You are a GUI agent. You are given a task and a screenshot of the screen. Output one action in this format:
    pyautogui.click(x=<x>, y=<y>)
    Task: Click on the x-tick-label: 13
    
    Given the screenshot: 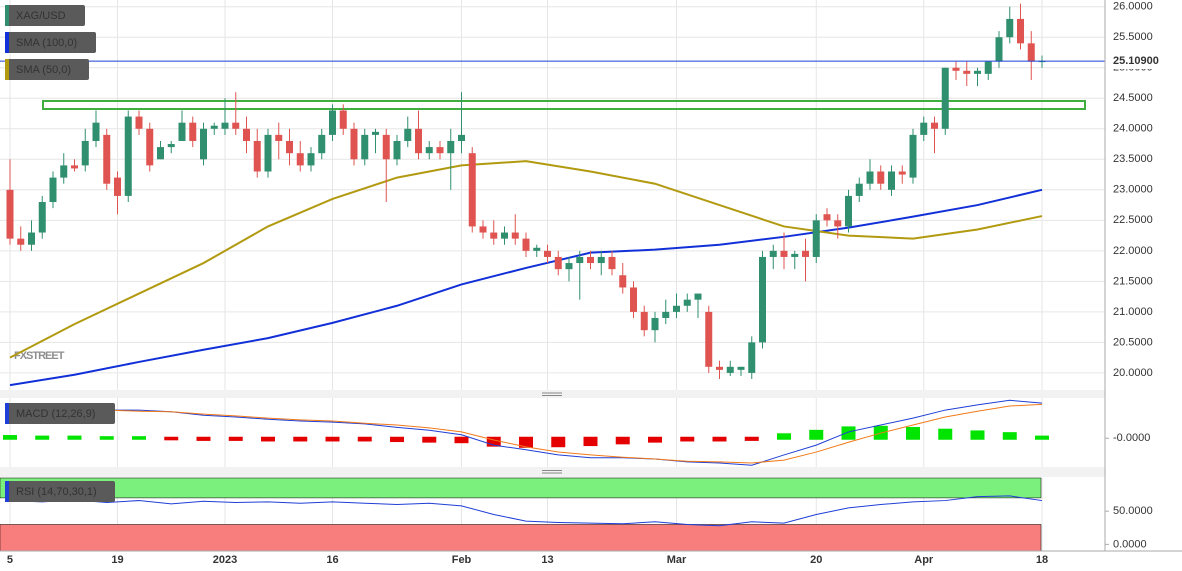 What is the action you would take?
    pyautogui.click(x=547, y=560)
    